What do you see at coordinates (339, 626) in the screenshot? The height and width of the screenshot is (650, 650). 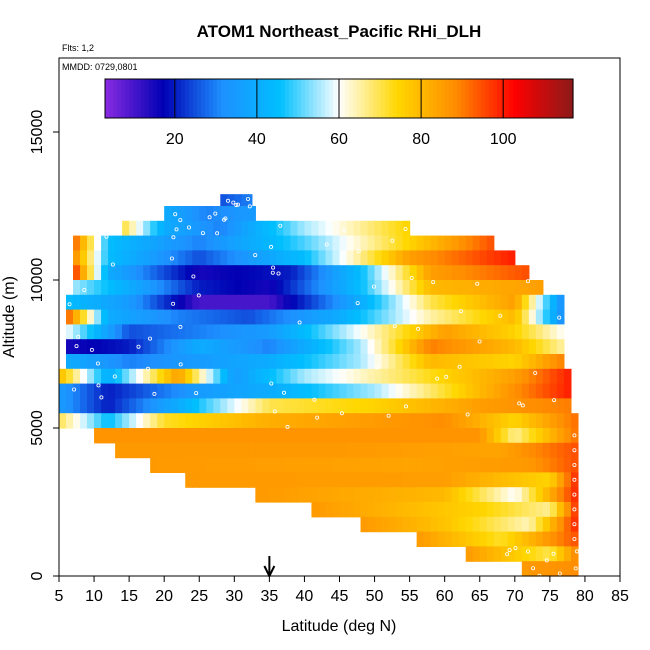 I see `x-axis-label: Latitude (deg N)` at bounding box center [339, 626].